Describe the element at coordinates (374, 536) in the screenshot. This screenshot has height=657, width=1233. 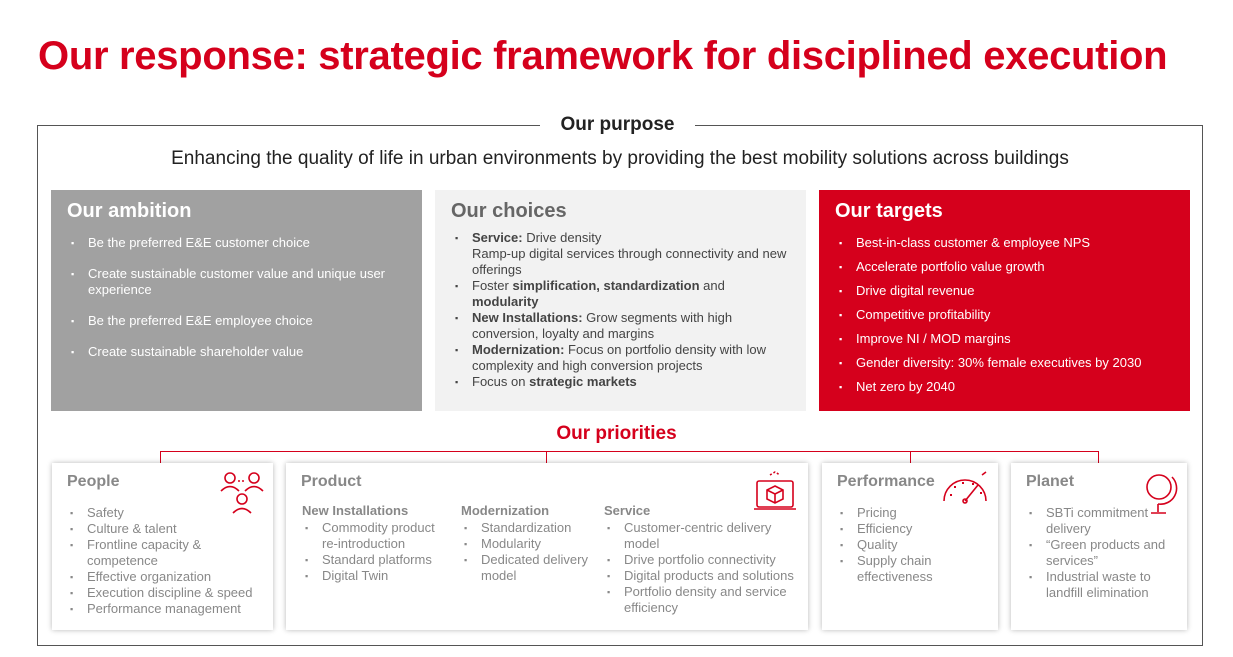
I see `list-item: Commodity product re-introduction` at that location.